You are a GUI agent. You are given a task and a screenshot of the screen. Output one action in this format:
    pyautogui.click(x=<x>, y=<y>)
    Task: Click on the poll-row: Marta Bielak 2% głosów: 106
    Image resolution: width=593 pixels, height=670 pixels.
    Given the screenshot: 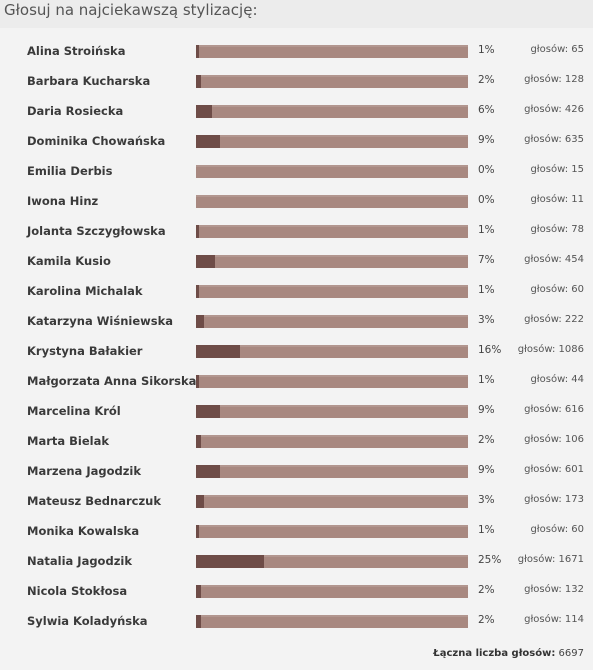 What is the action you would take?
    pyautogui.click(x=296, y=441)
    